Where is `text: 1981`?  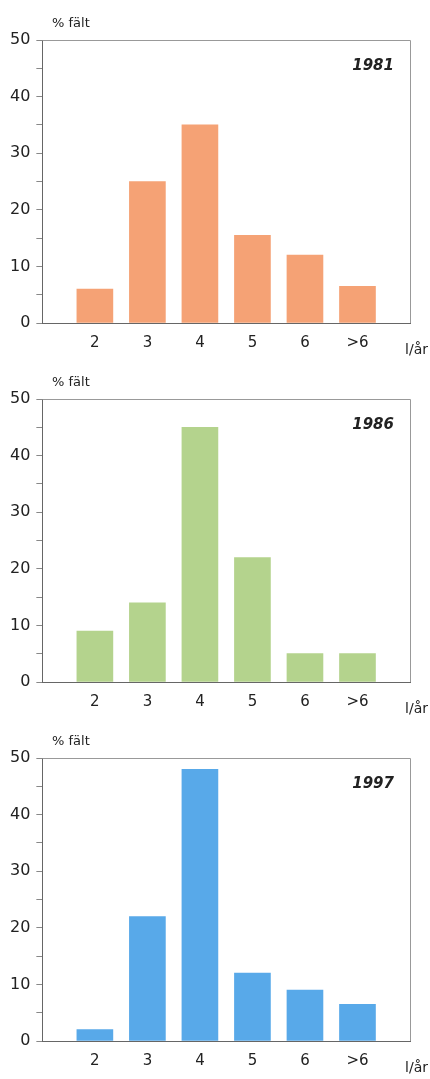 text: 1981 is located at coordinates (373, 64).